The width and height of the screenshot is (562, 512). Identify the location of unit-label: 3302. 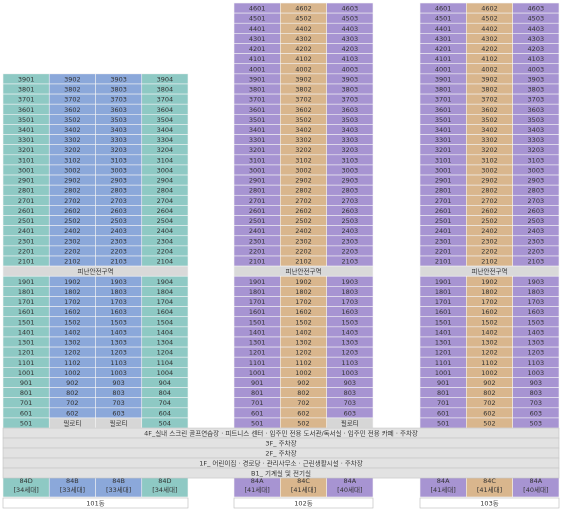
(489, 140).